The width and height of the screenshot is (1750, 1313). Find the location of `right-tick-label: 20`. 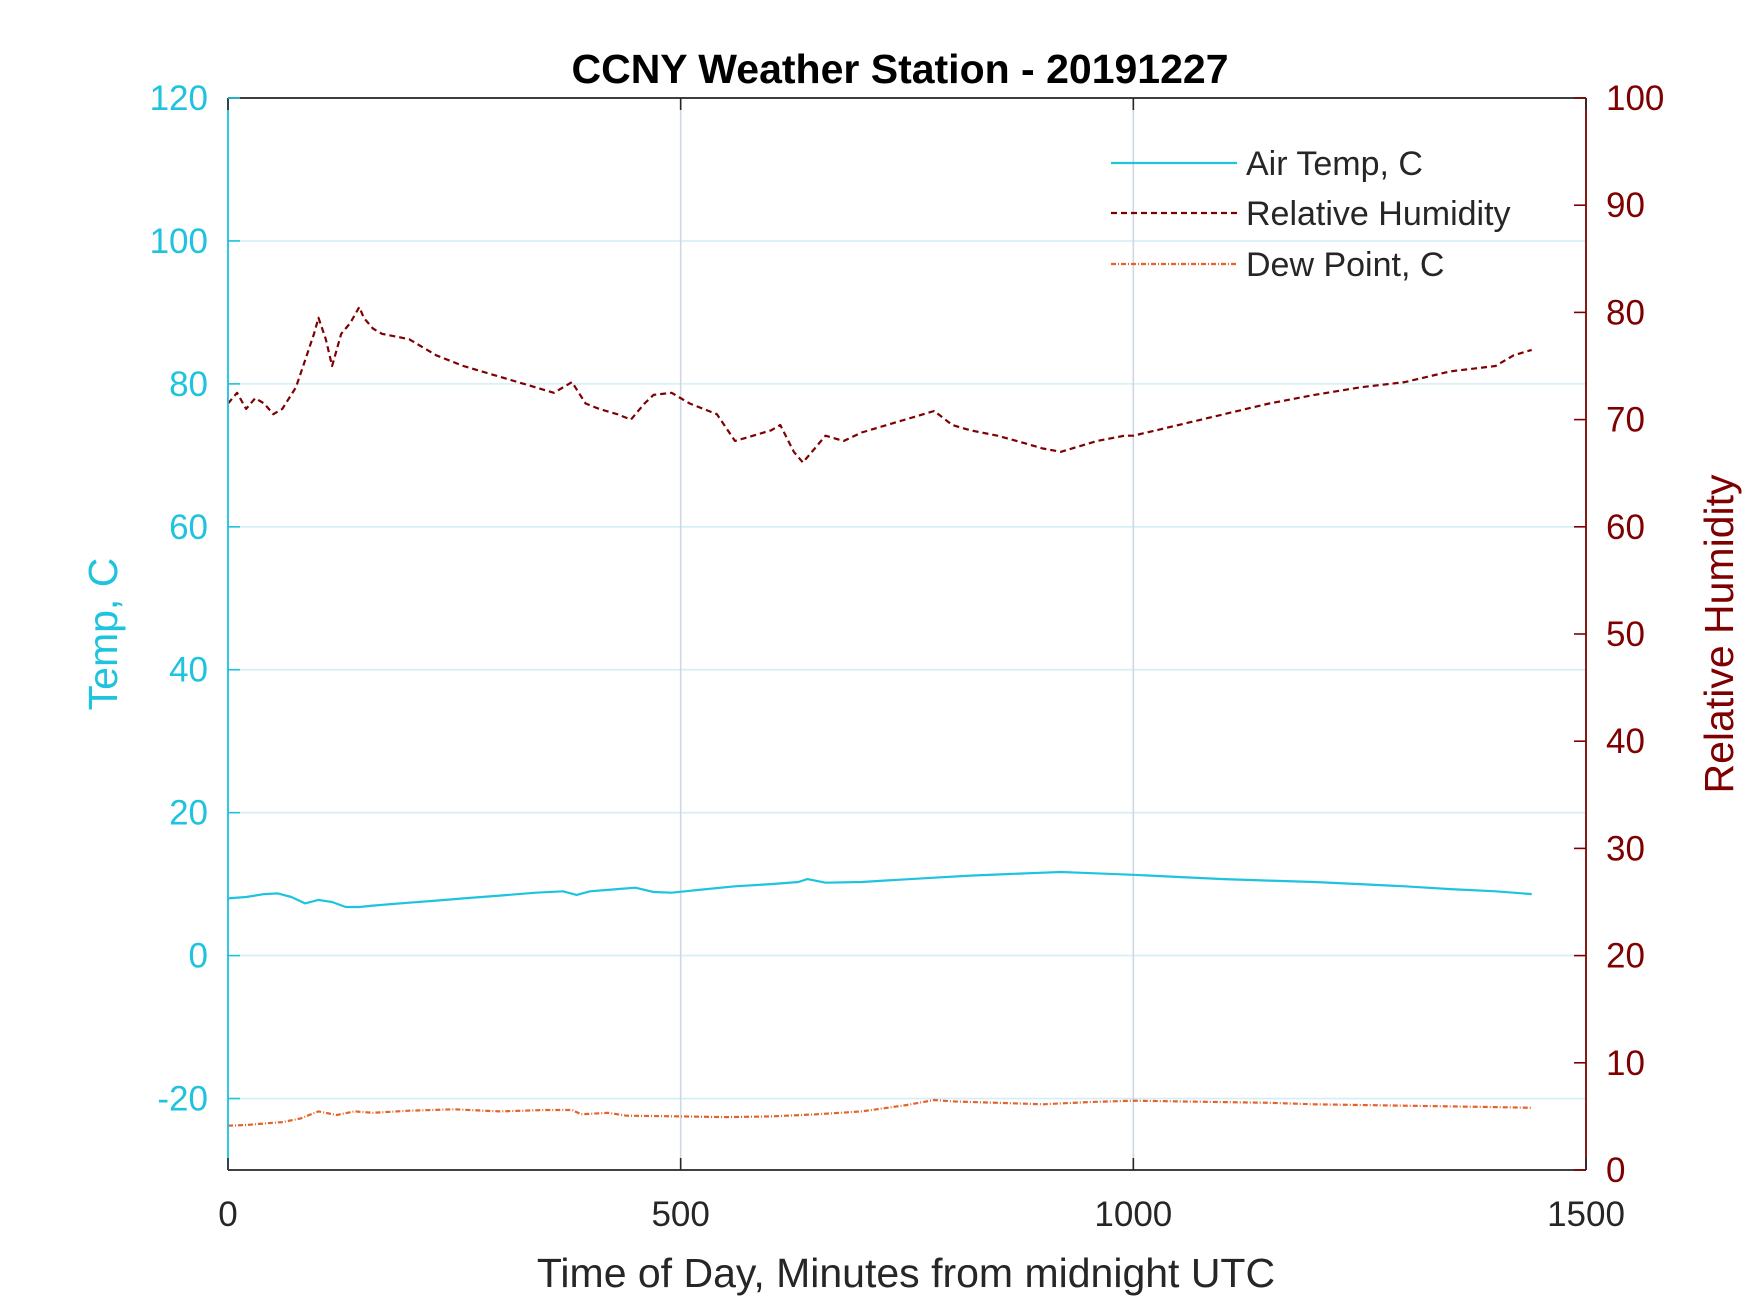

right-tick-label: 20 is located at coordinates (1625, 956).